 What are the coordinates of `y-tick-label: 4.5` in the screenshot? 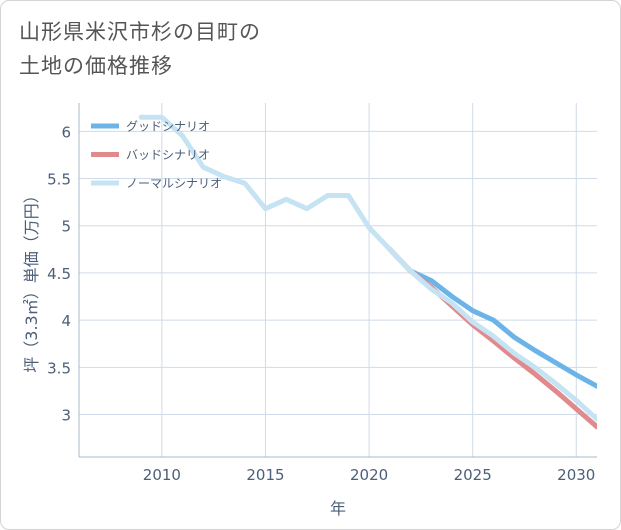 It's located at (59, 274).